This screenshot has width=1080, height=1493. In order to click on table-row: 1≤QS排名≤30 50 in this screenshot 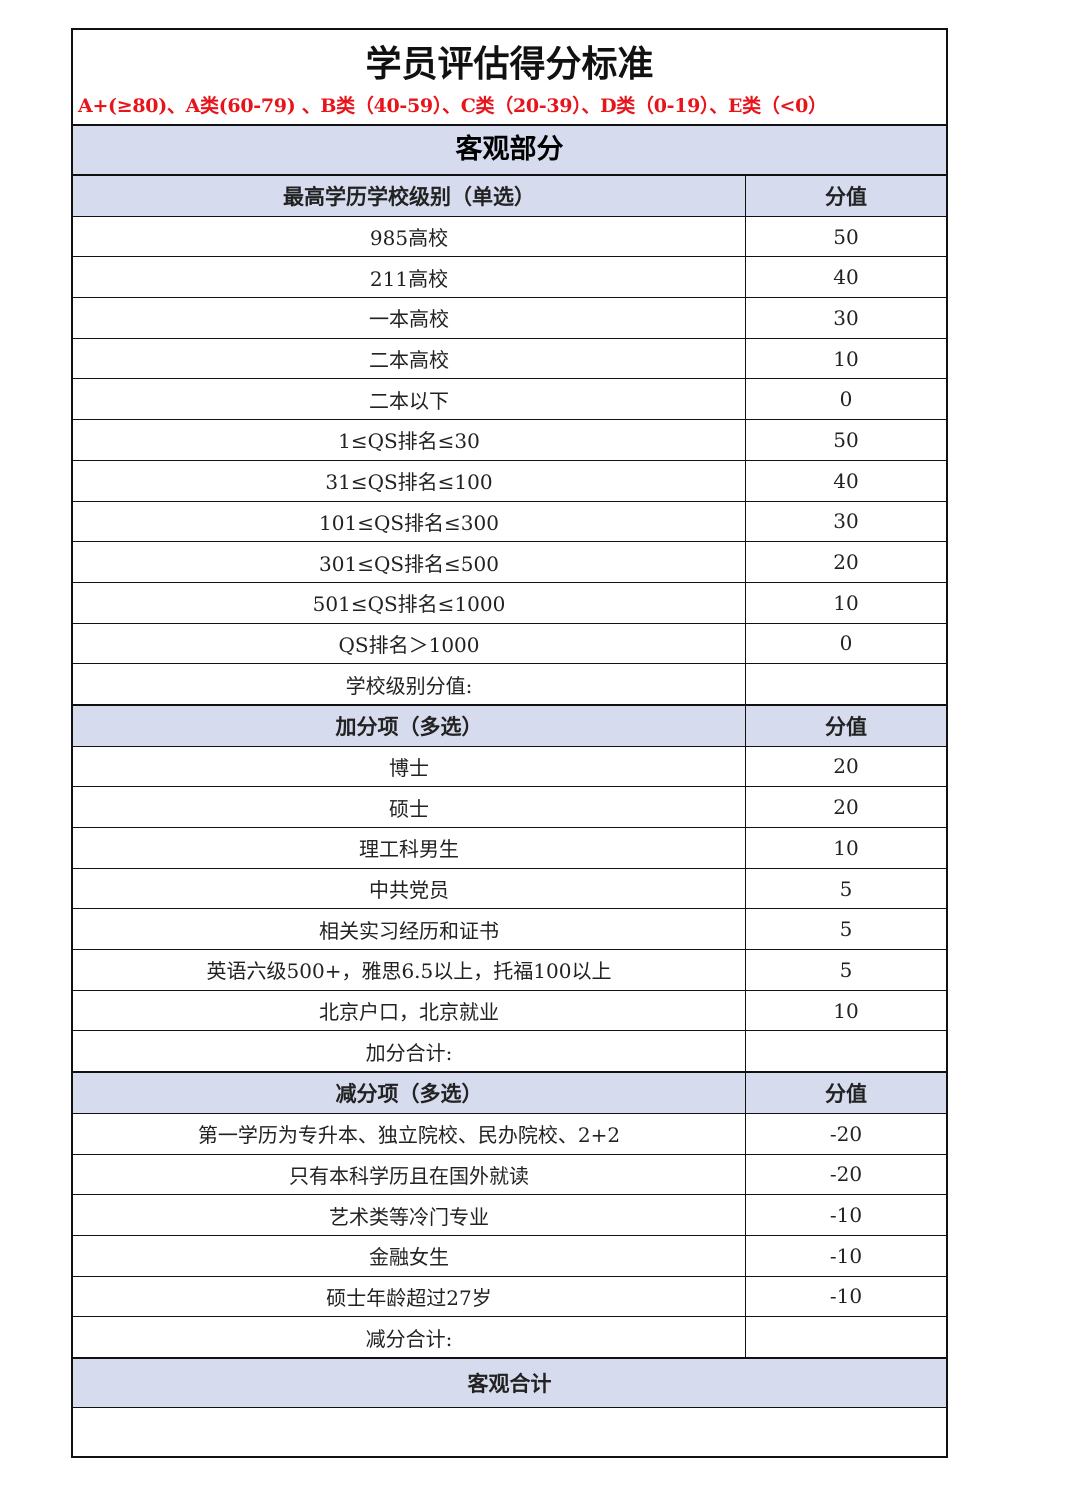, I will do `click(509, 440)`.